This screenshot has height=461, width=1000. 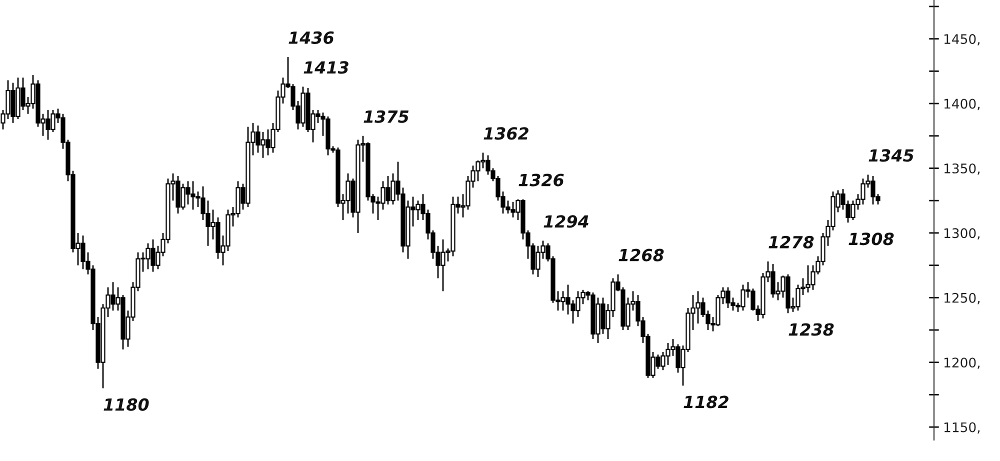 I want to click on annotation: 1375, so click(x=386, y=116).